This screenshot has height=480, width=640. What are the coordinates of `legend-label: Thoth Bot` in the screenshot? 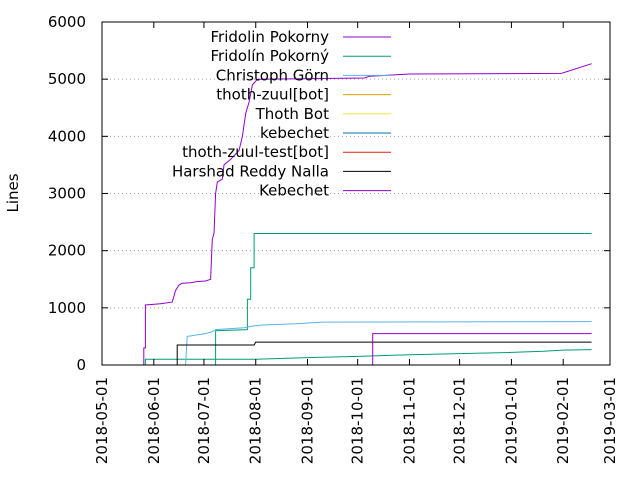 It's located at (292, 114).